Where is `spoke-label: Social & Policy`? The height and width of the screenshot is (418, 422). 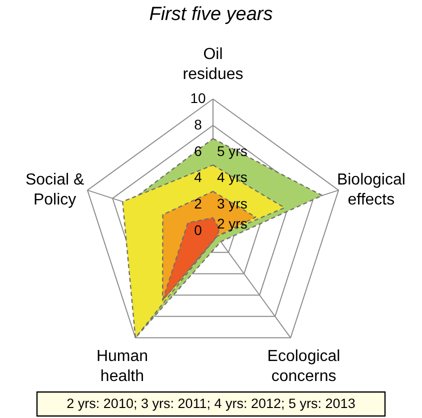 spoke-label: Social & Policy is located at coordinates (54, 190).